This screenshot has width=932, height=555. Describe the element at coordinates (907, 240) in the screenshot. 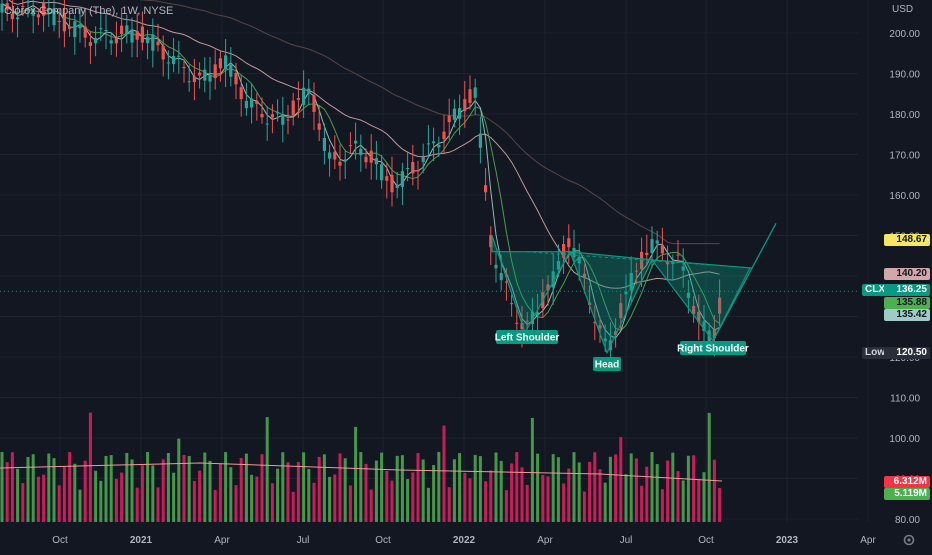

I see `ma-200-label: 148.67` at that location.